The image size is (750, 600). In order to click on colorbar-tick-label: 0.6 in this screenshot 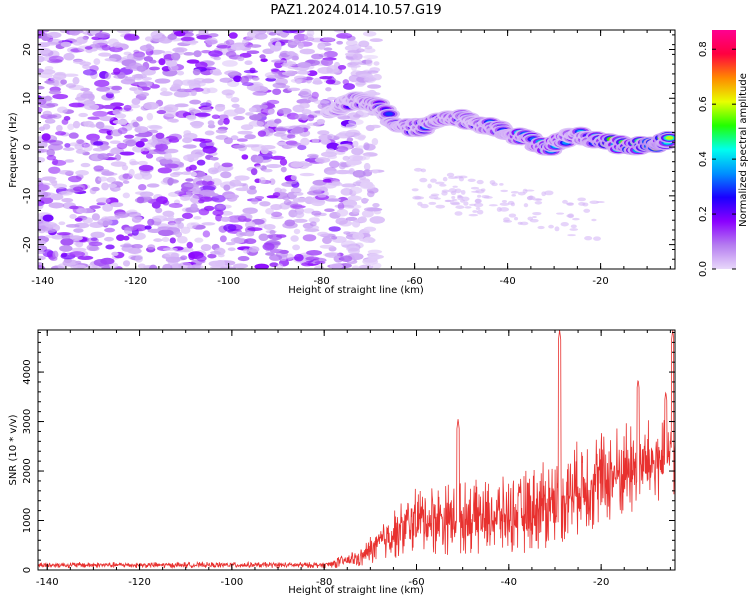, I will do `click(703, 104)`.